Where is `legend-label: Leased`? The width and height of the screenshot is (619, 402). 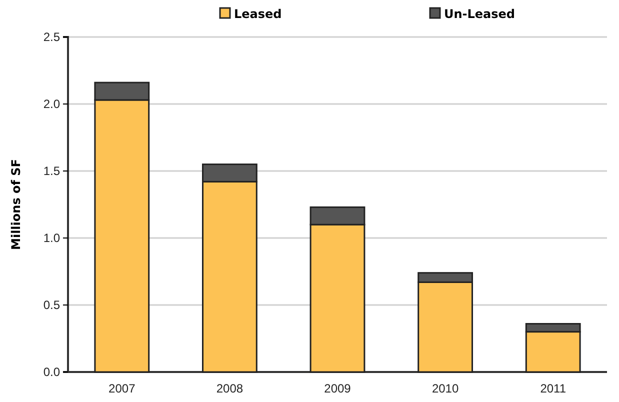
legend-label: Leased is located at coordinates (258, 14).